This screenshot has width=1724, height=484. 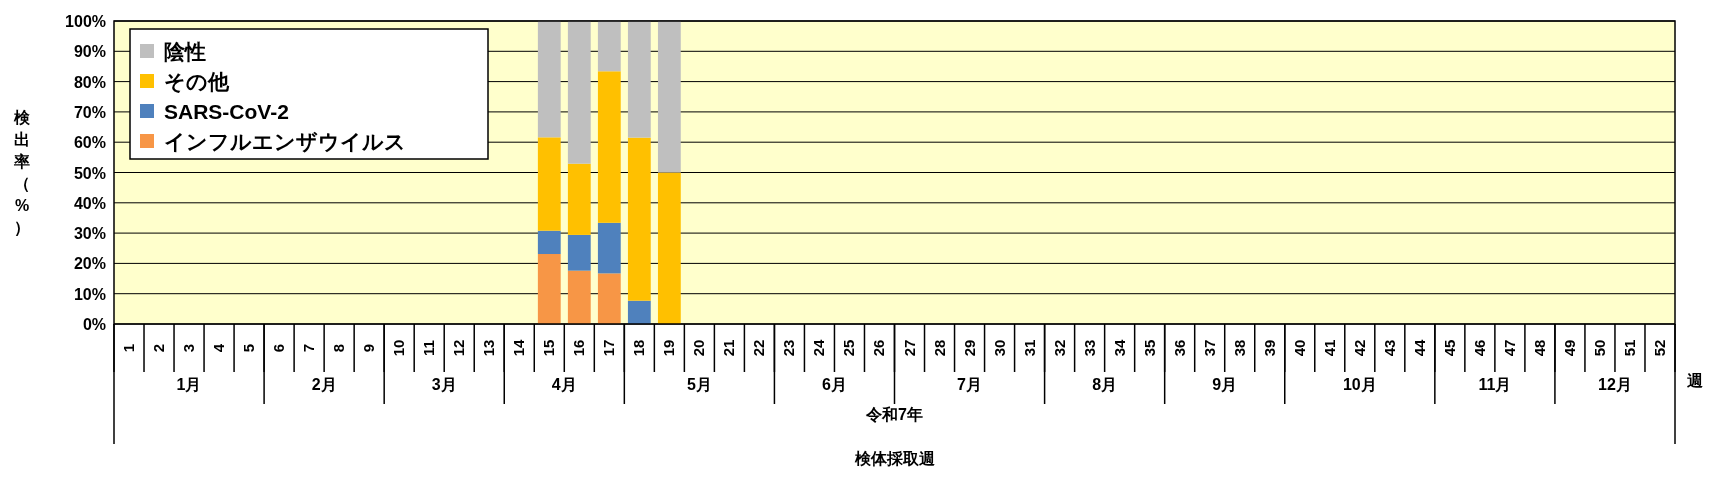 I want to click on x-tick-label: 14, so click(x=519, y=348).